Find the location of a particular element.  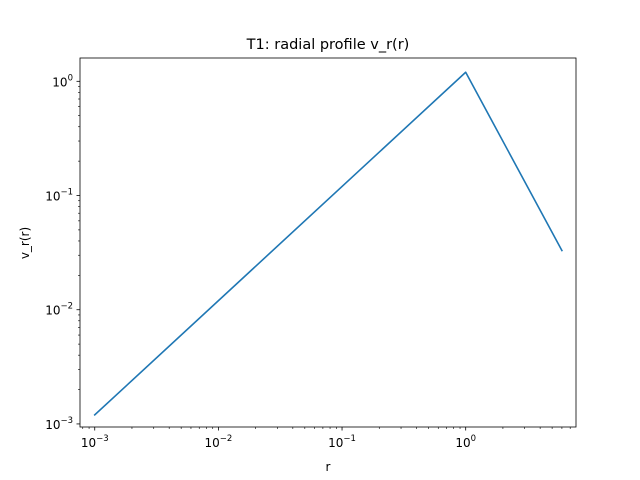

chart-title: T1: radial profile v_r(r) is located at coordinates (328, 45).